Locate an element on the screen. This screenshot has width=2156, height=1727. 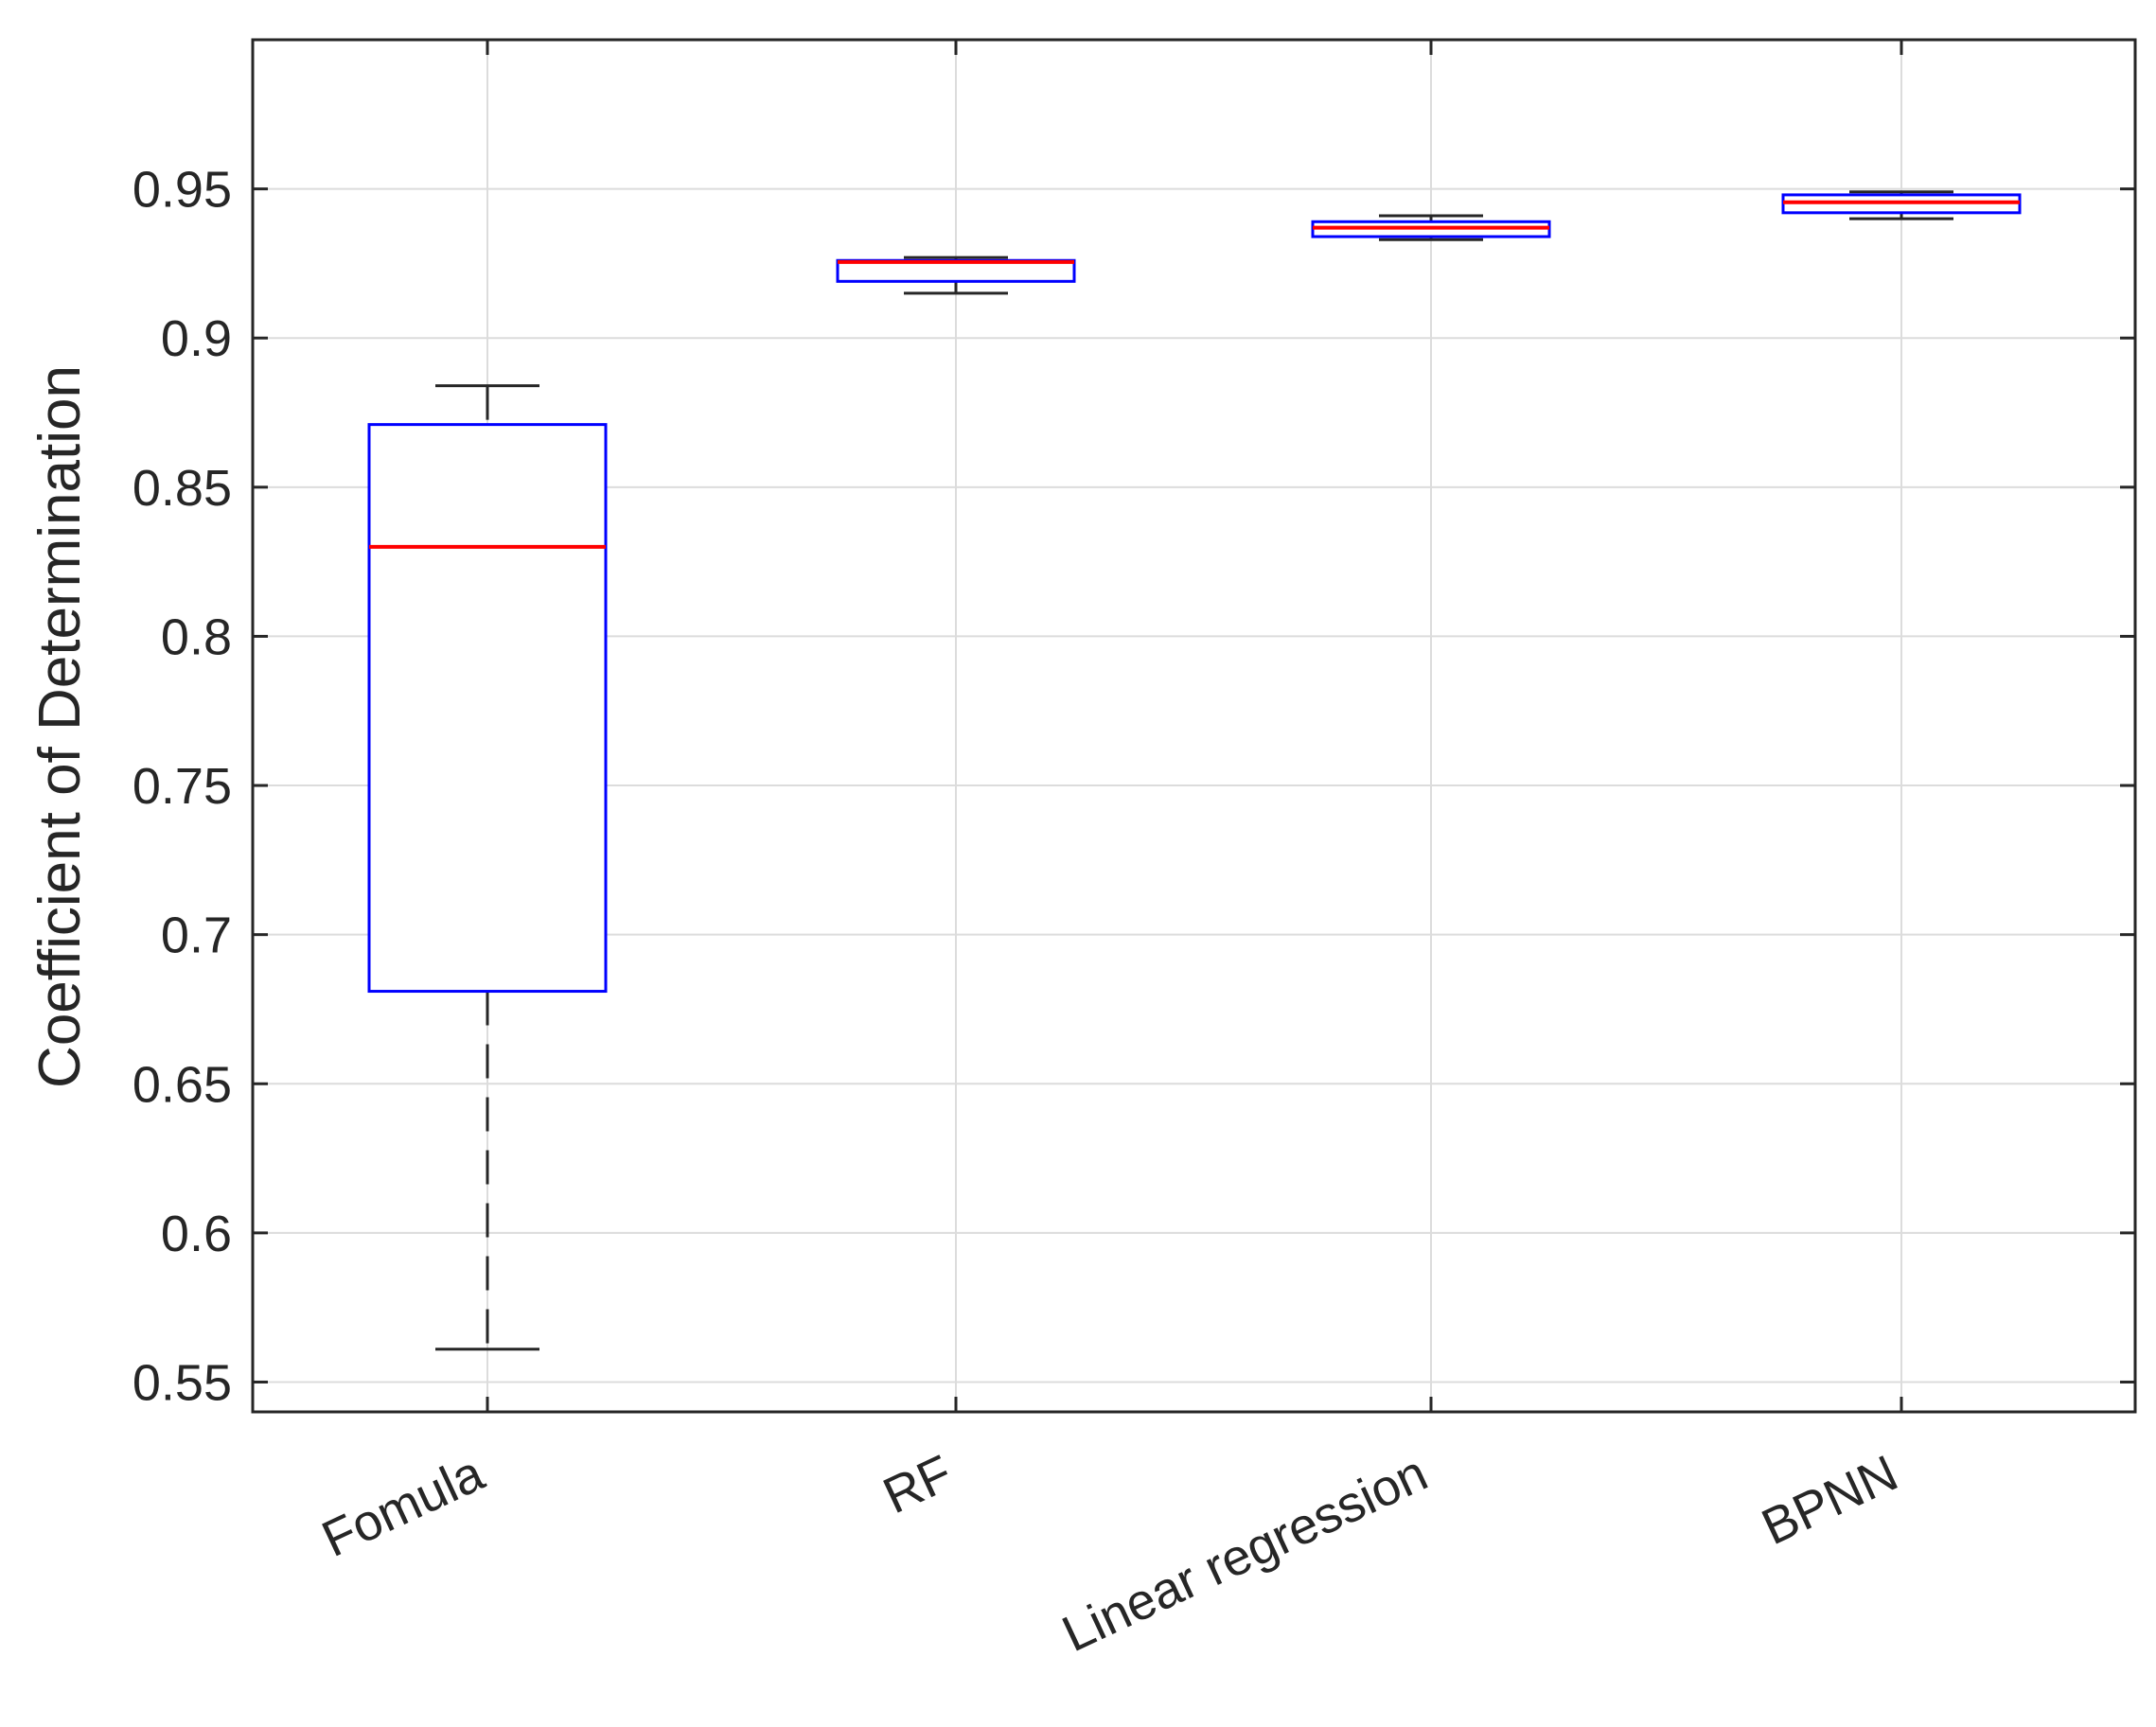
iqr-box is located at coordinates (487, 708).